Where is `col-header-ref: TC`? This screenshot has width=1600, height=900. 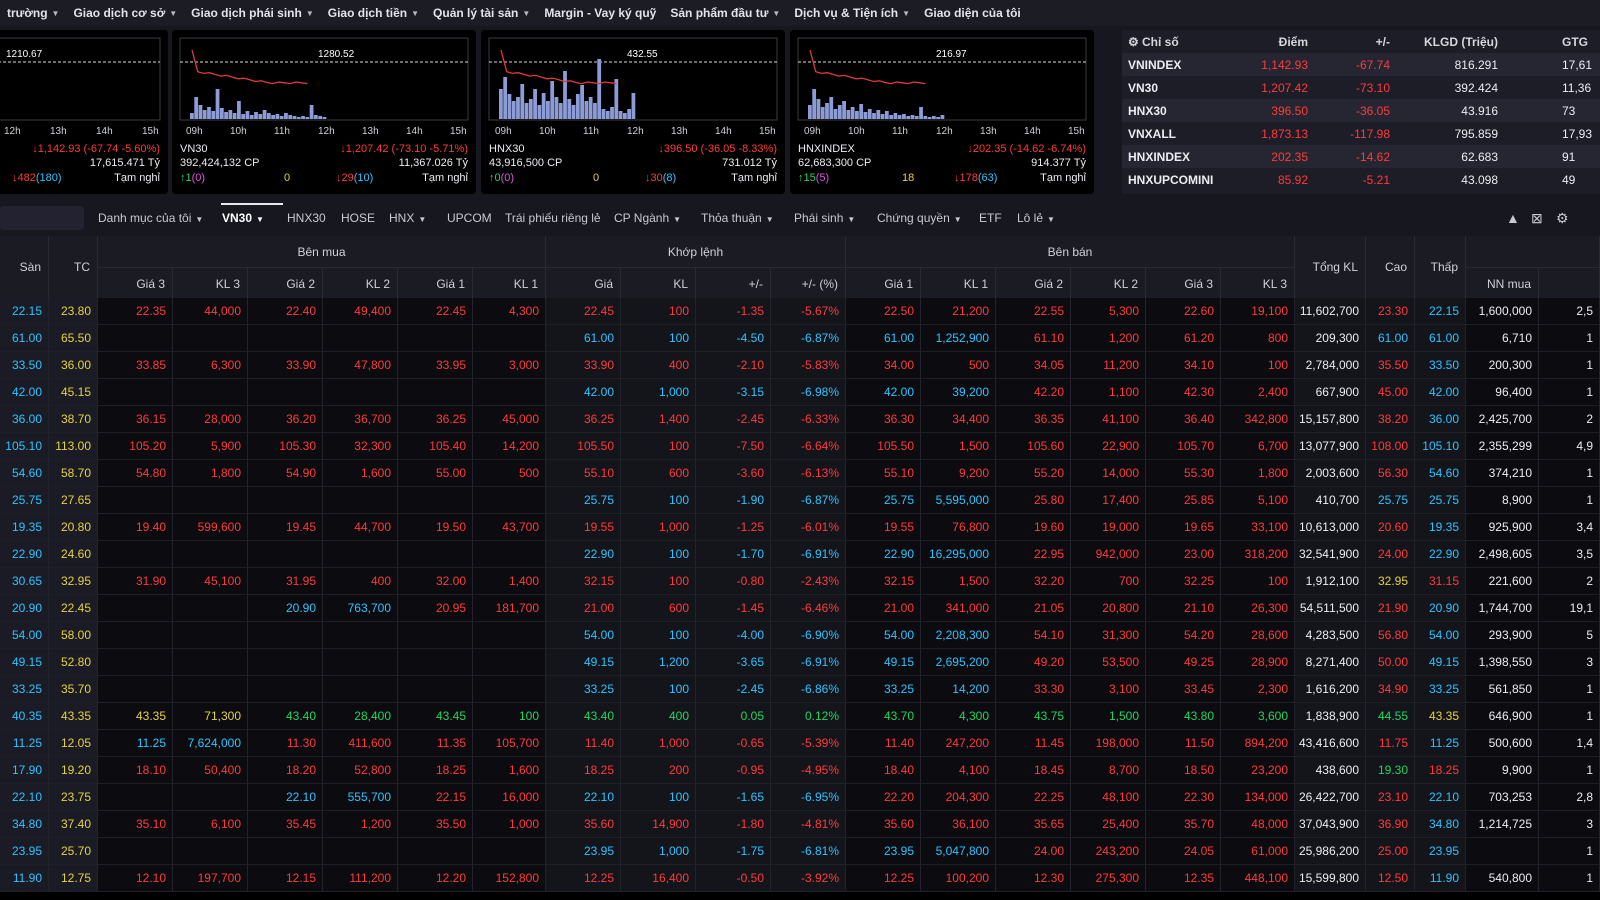 col-header-ref: TC is located at coordinates (73, 267).